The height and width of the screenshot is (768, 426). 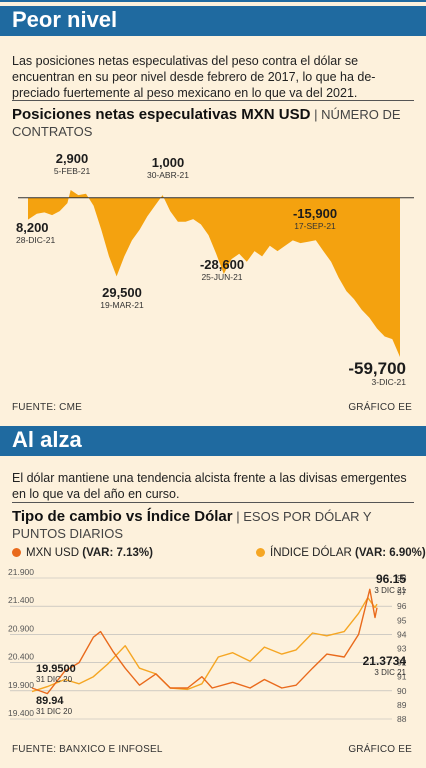 What do you see at coordinates (35, 240) in the screenshot?
I see `annotation-date: 28-DIC-21` at bounding box center [35, 240].